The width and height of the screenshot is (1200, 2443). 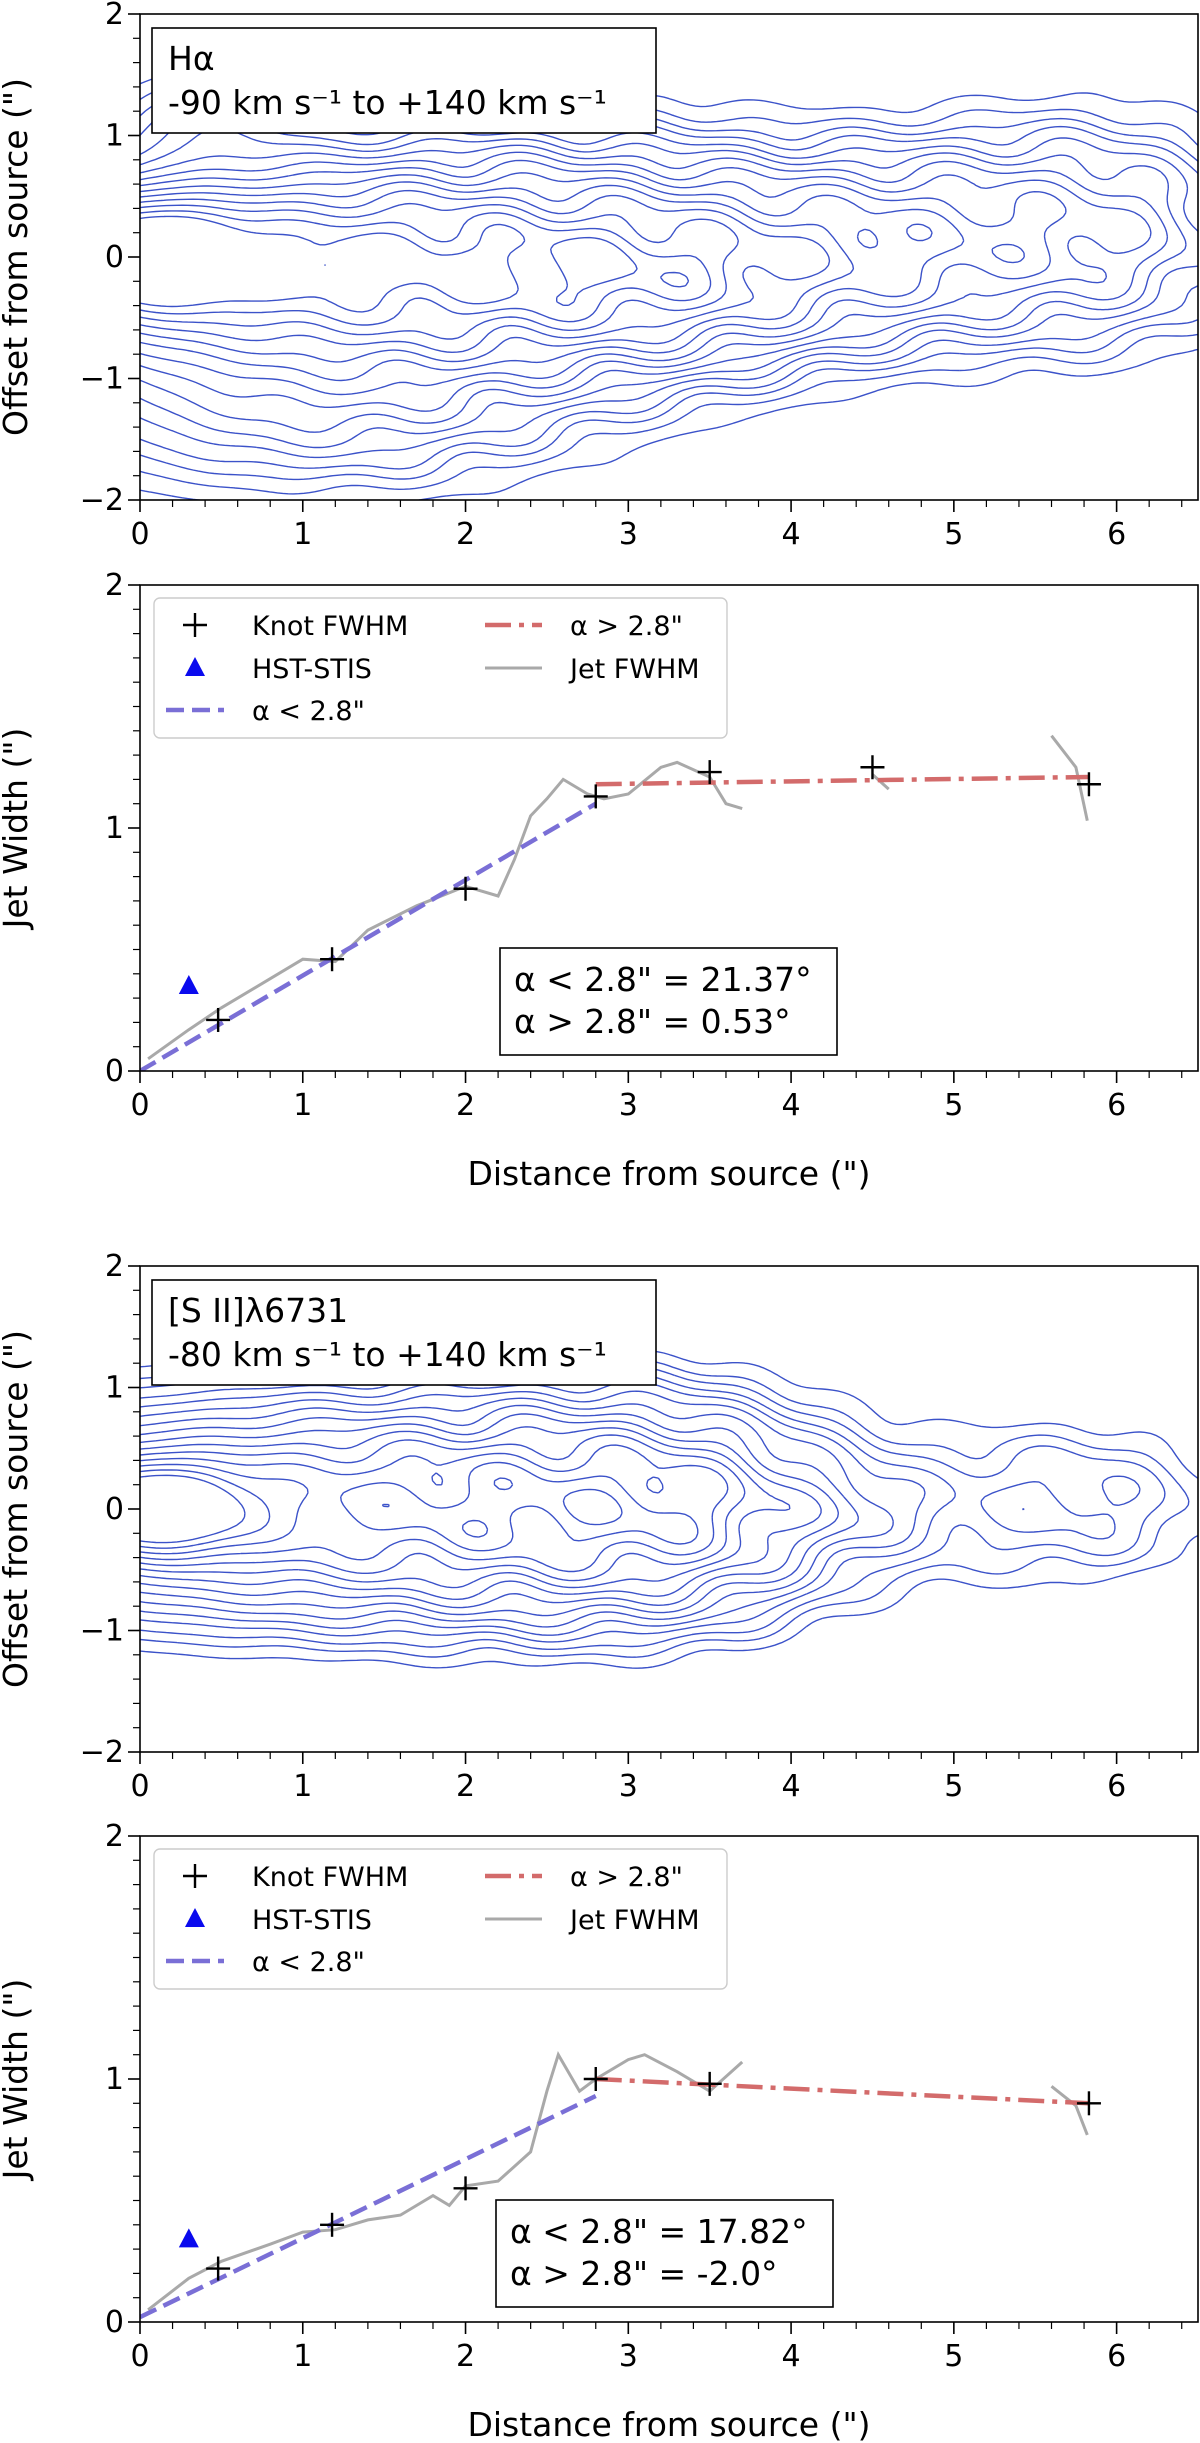 What do you see at coordinates (17, 2080) in the screenshot?
I see `sii-width-ylabel: Jet Width (")` at bounding box center [17, 2080].